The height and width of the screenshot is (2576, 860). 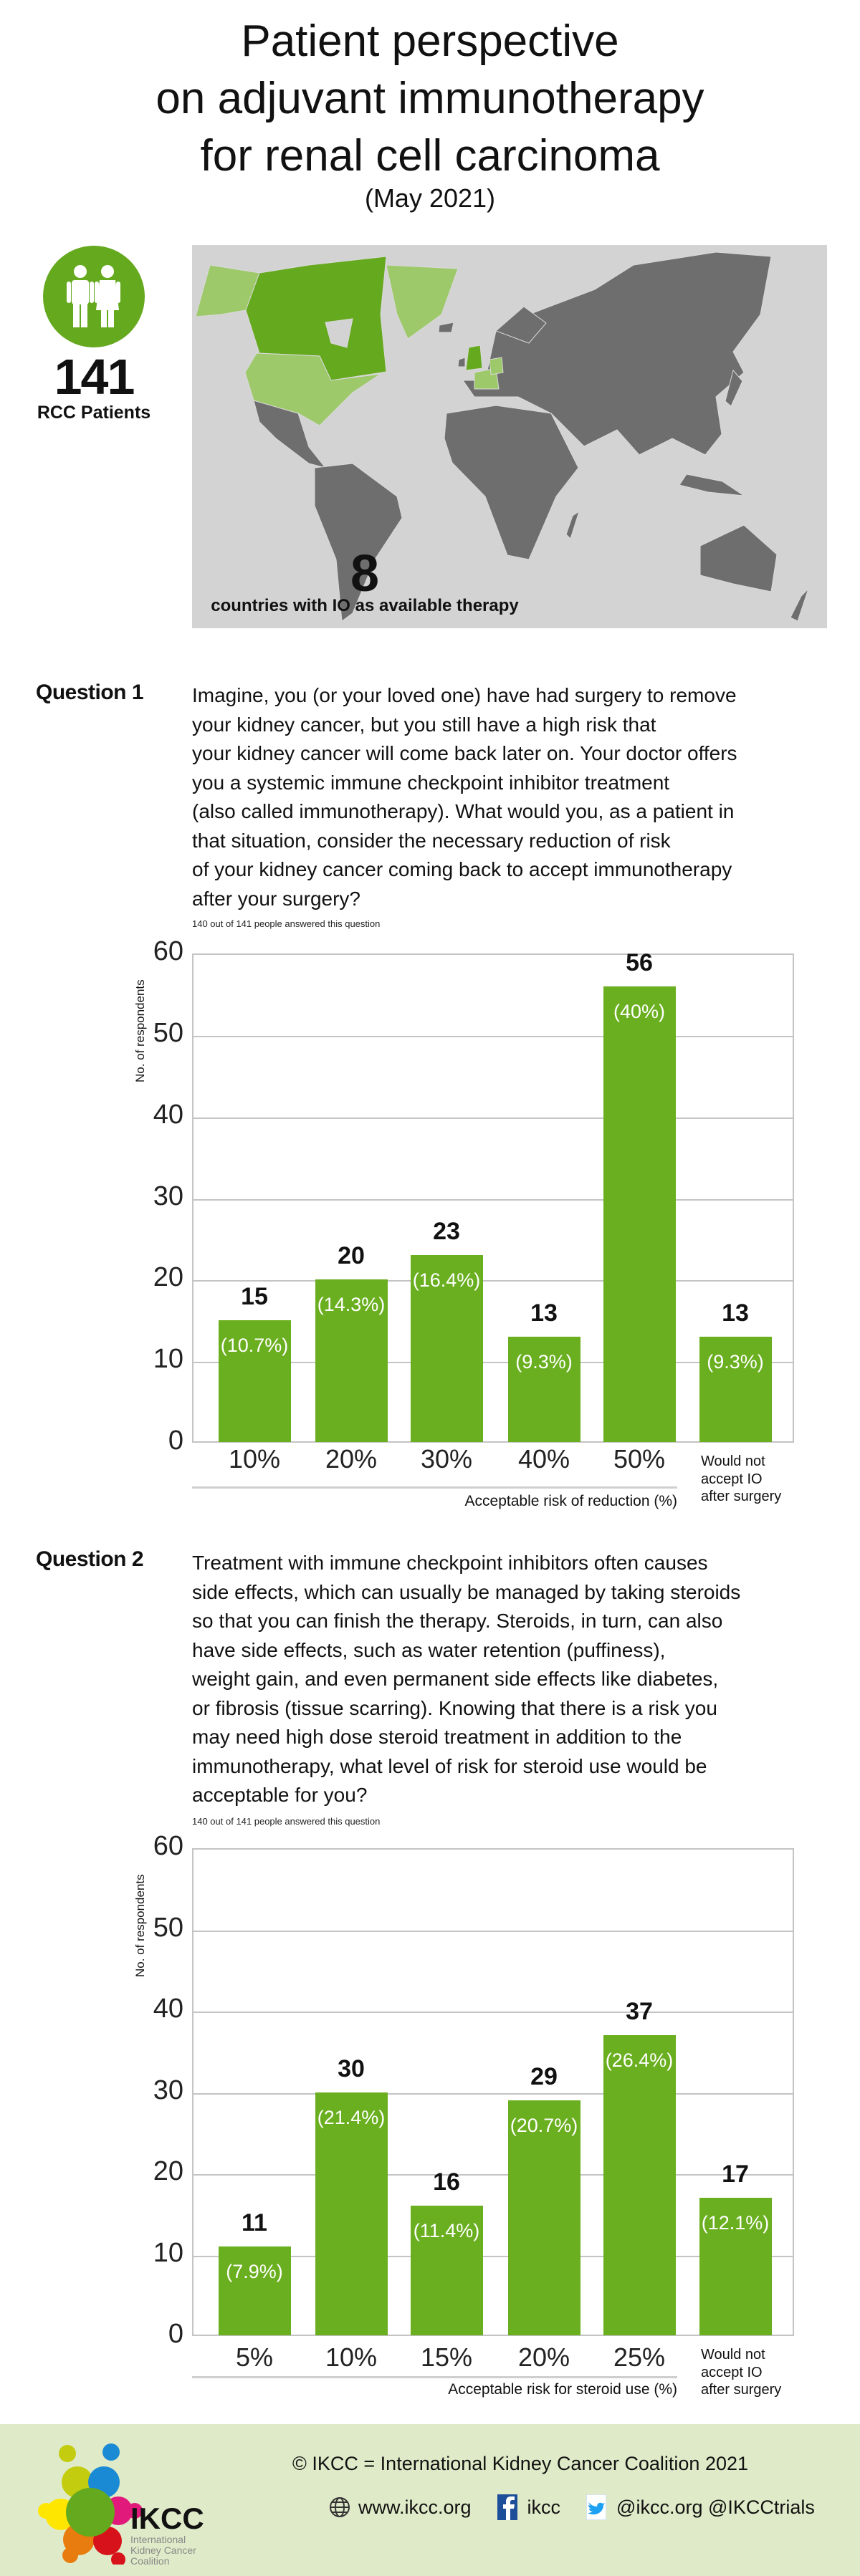 I want to click on page-subtitle: (May 2021), so click(x=430, y=198).